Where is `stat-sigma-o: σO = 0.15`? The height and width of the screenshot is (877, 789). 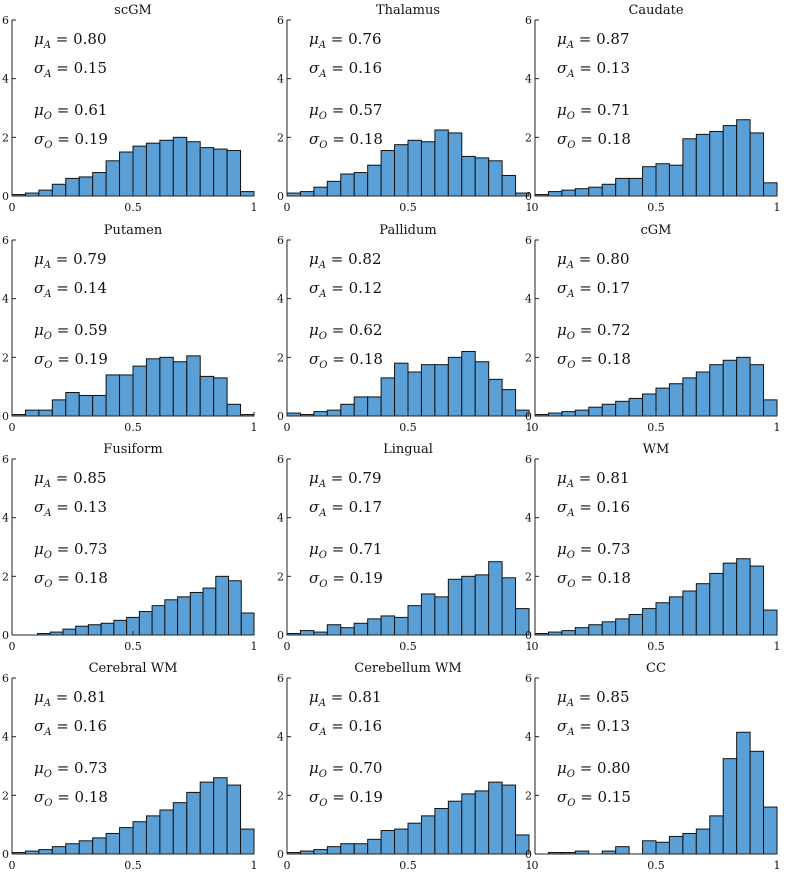
stat-sigma-o: σO = 0.15 is located at coordinates (594, 798).